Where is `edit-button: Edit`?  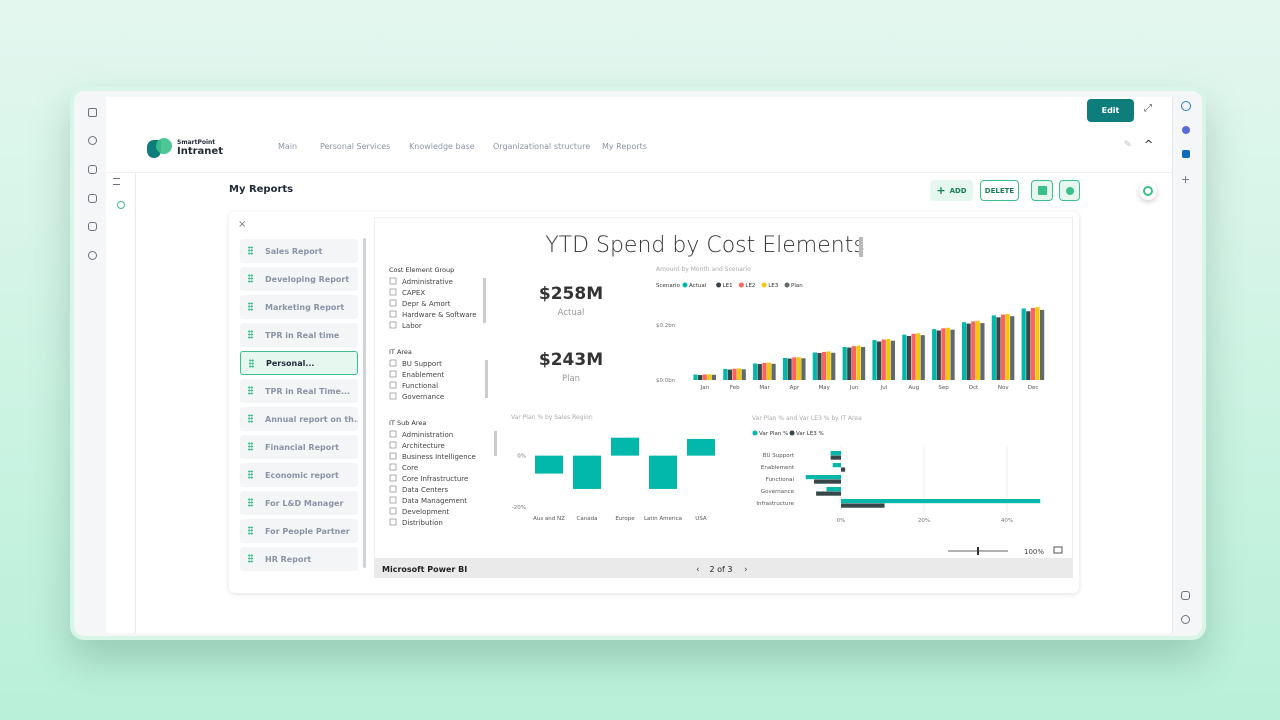 edit-button: Edit is located at coordinates (1110, 110).